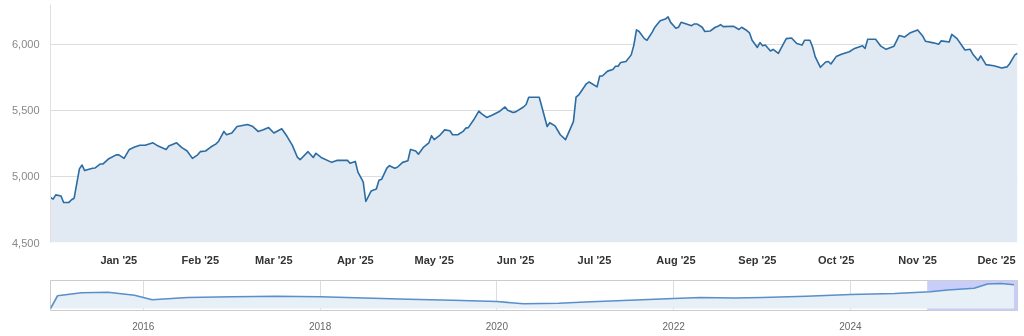 This screenshot has height=336, width=1024. I want to click on x-tick-label: Oct '25, so click(836, 259).